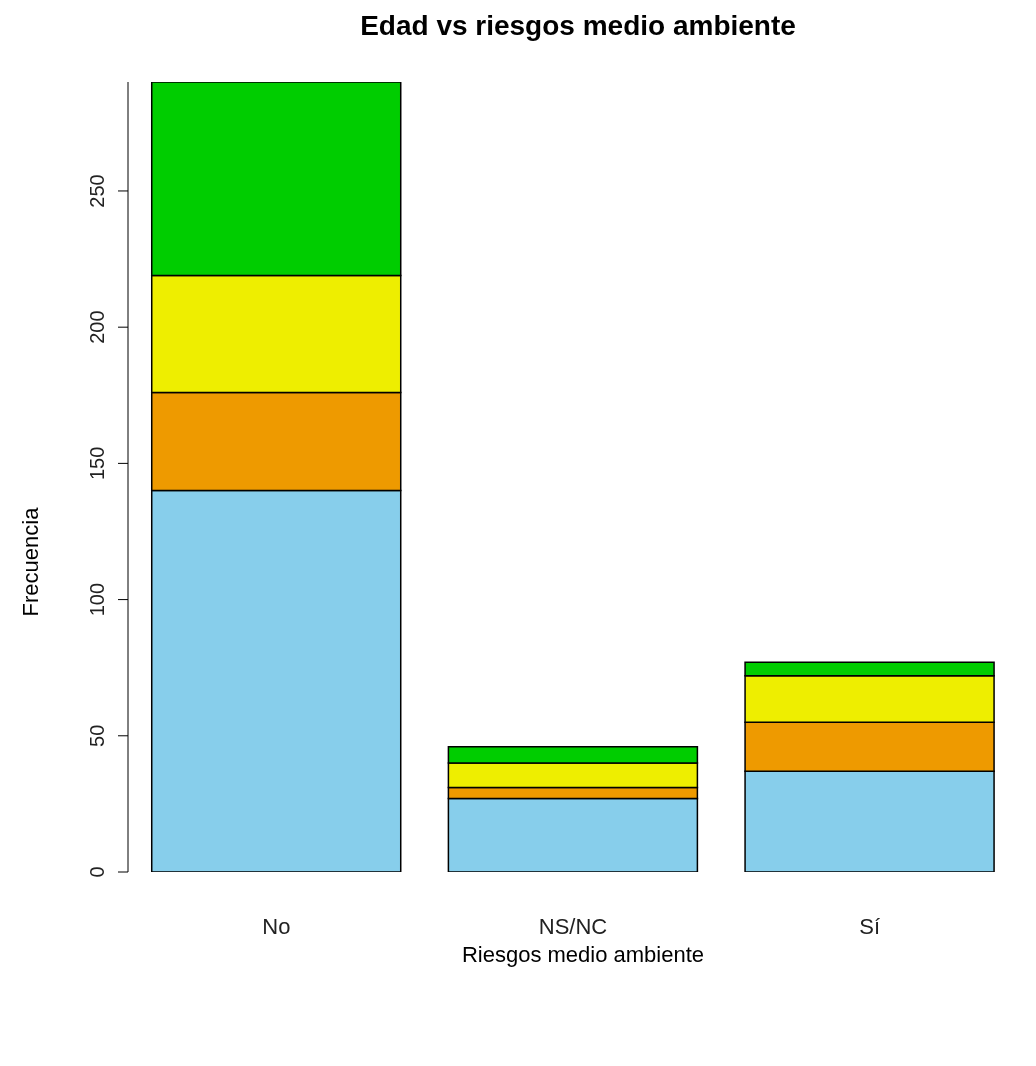  What do you see at coordinates (583, 955) in the screenshot?
I see `x-axis-title: Riesgos medio ambiente` at bounding box center [583, 955].